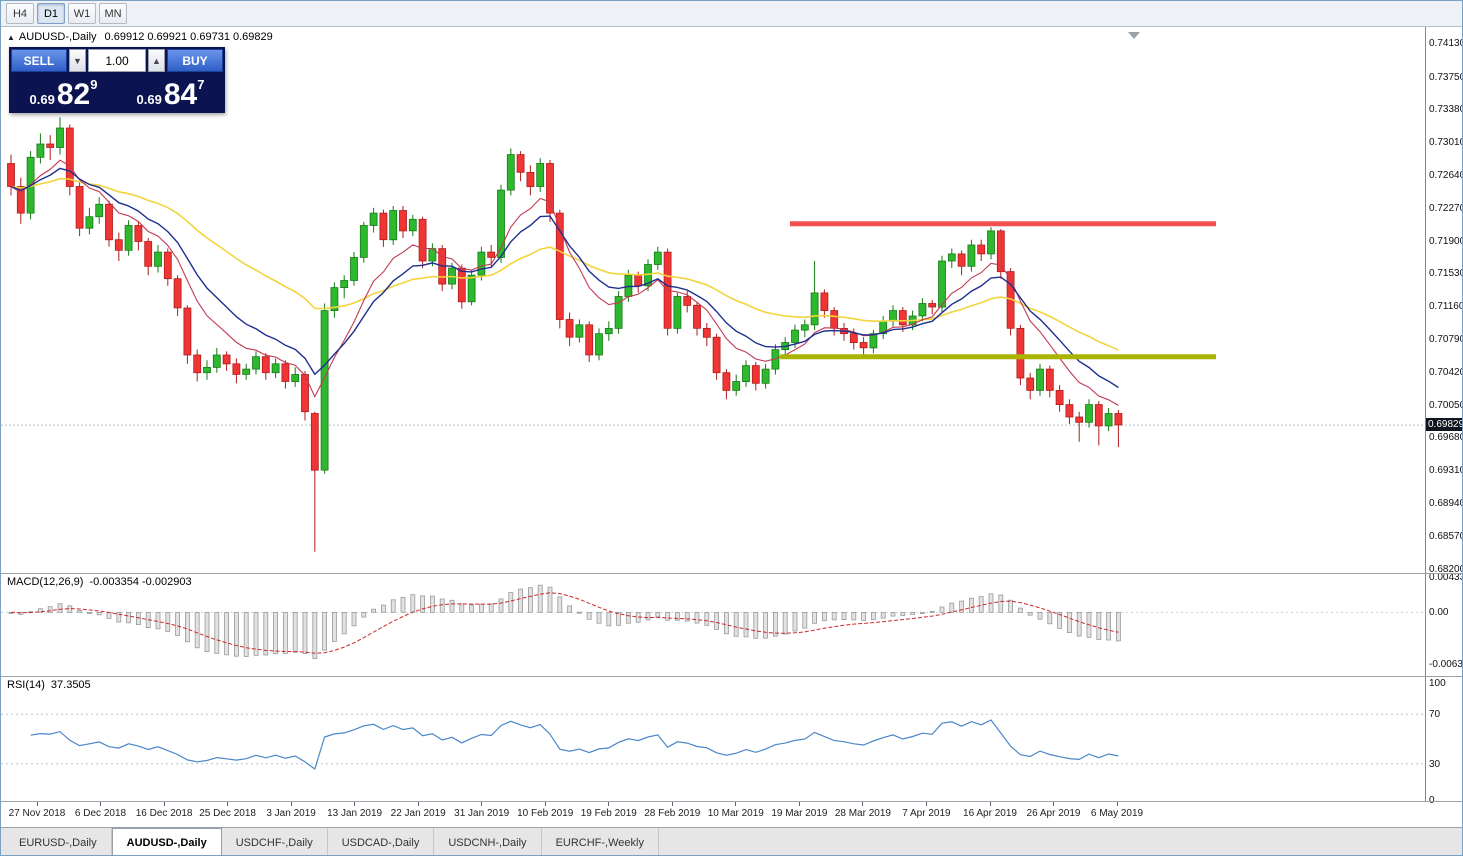  I want to click on macd-indicator-panel: MACD(12,26,9) -0.003354 -0.002903, so click(713, 625).